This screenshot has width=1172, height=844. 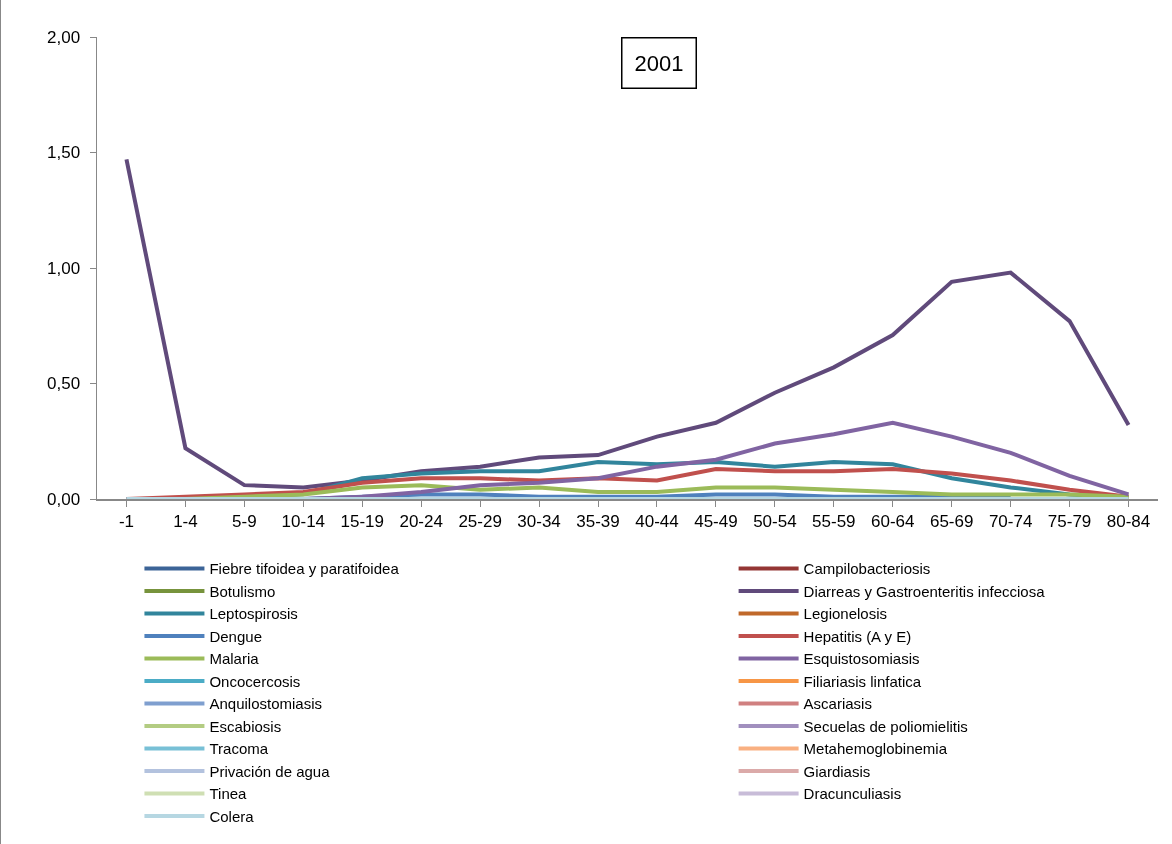 I want to click on x-tick-label: 45-49, so click(x=716, y=521).